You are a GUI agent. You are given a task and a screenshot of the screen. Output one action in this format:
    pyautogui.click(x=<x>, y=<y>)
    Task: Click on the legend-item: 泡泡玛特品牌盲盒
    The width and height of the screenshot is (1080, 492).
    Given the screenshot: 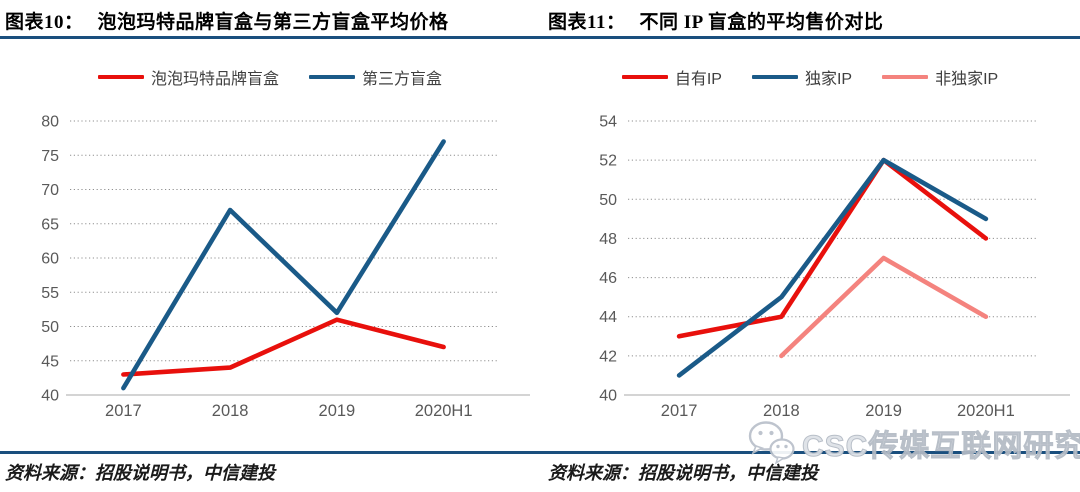 What is the action you would take?
    pyautogui.click(x=188, y=77)
    